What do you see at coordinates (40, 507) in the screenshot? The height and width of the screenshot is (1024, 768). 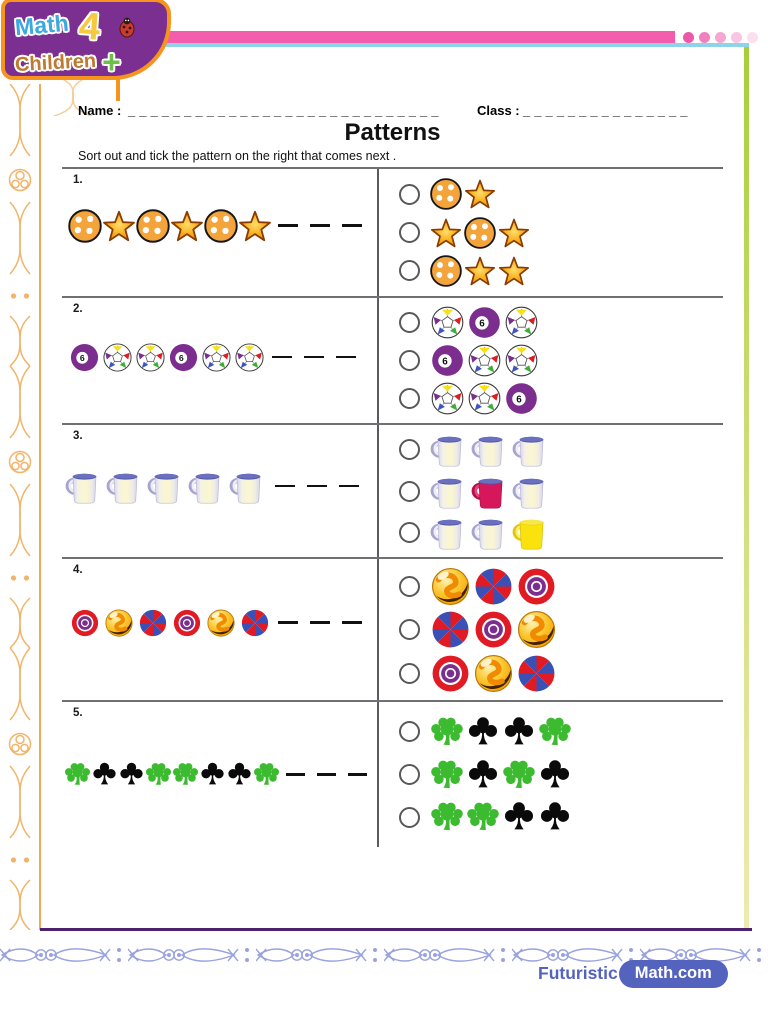 I see `left-border-line` at bounding box center [40, 507].